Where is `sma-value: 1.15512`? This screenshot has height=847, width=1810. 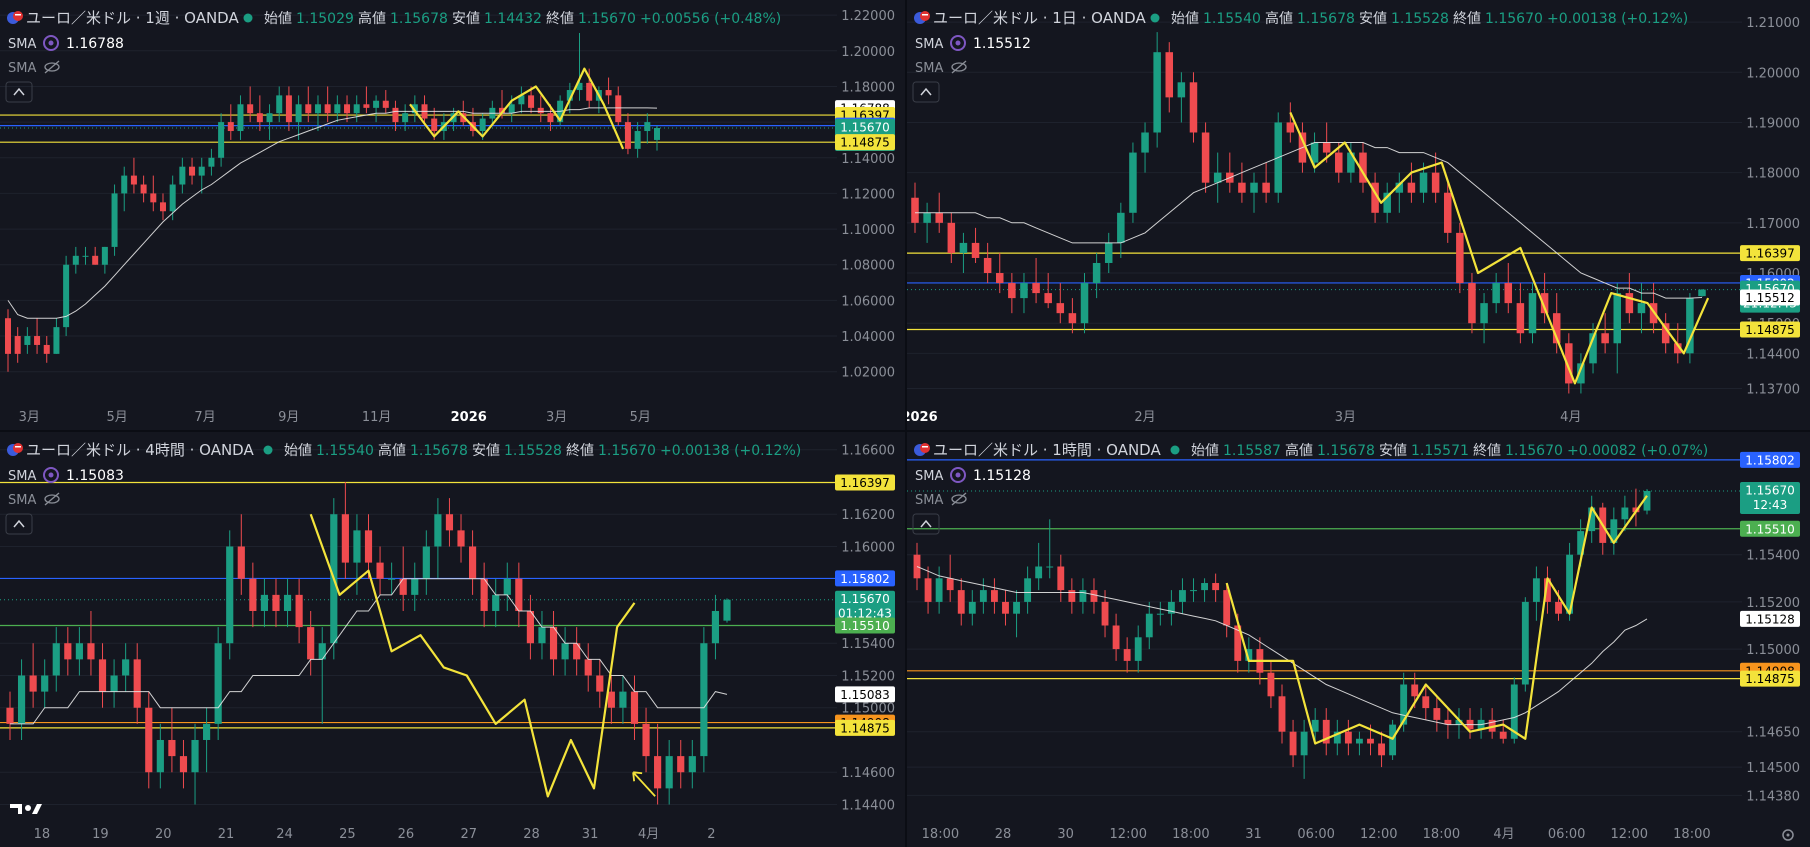
sma-value: 1.15512 is located at coordinates (1002, 44).